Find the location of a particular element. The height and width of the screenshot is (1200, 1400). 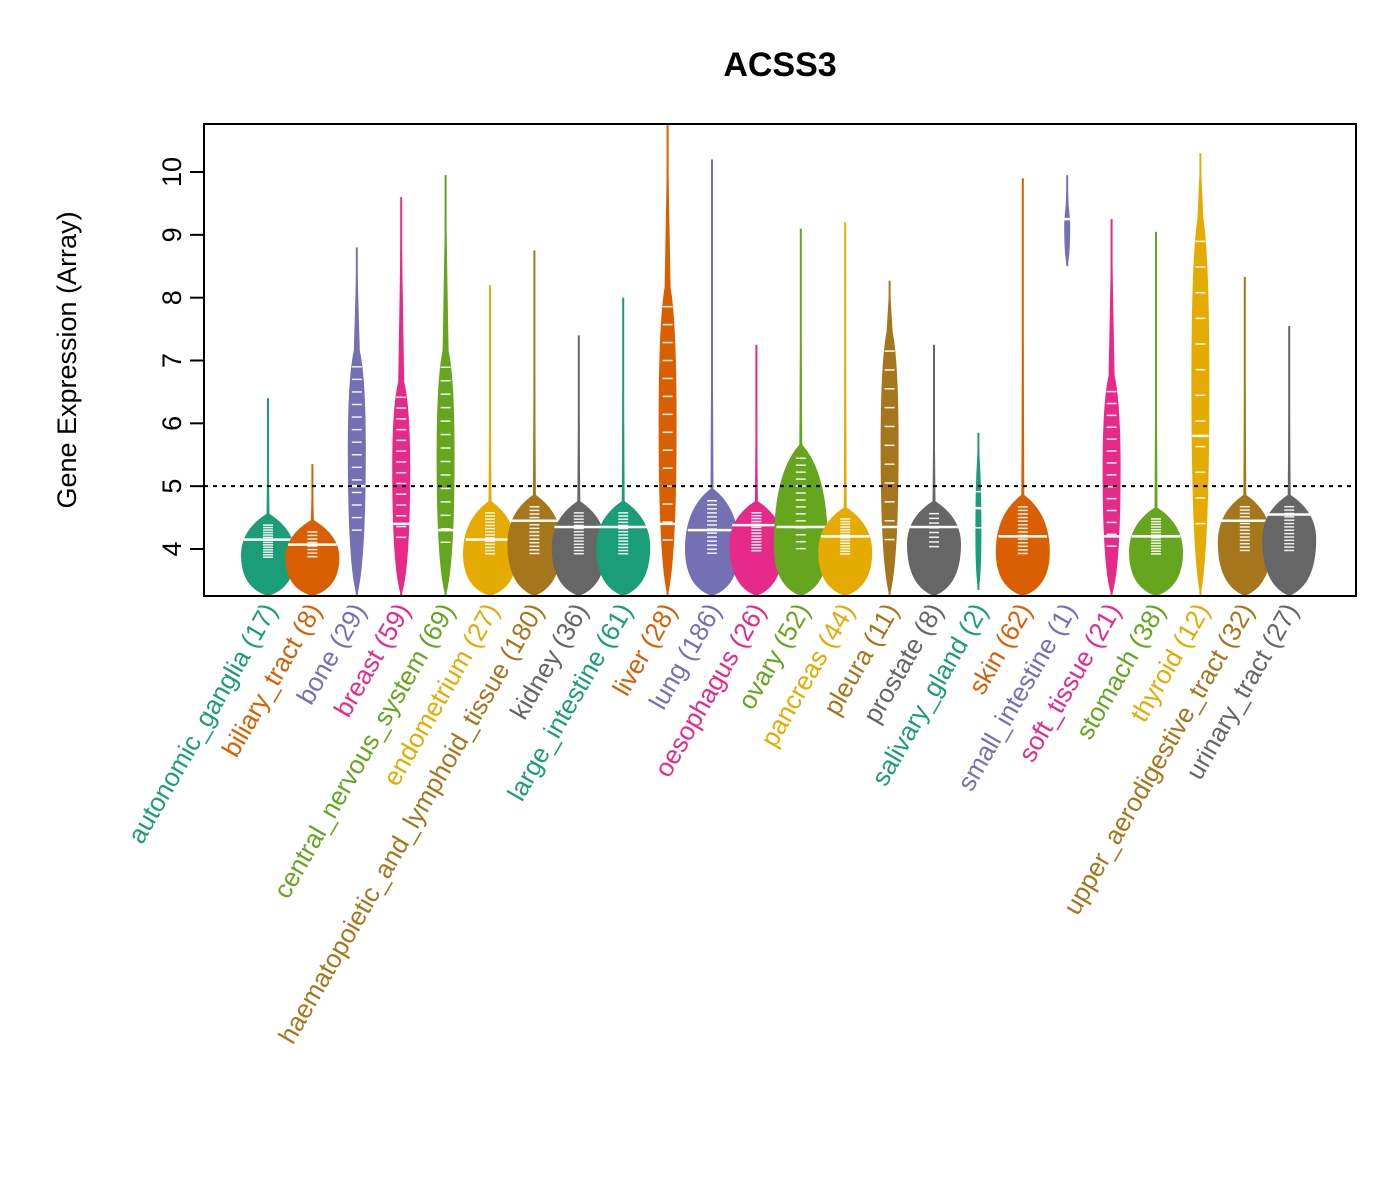

violin-biliary-tract is located at coordinates (312, 530).